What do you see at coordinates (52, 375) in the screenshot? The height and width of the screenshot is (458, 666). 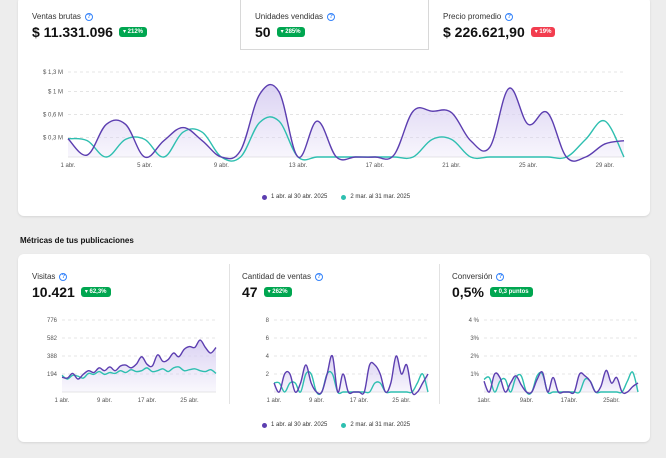 I see `y-tick-label: 194` at bounding box center [52, 375].